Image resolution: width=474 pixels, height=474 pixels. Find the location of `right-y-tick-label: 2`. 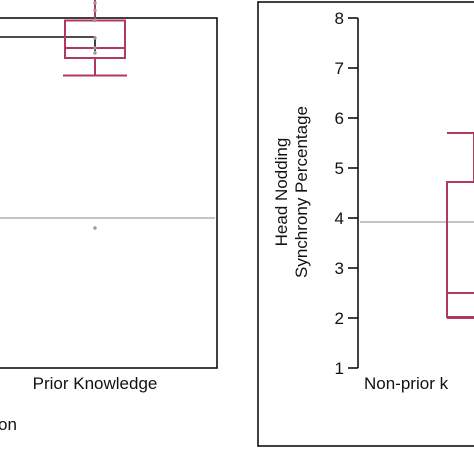

right-y-tick-label: 2 is located at coordinates (339, 318).